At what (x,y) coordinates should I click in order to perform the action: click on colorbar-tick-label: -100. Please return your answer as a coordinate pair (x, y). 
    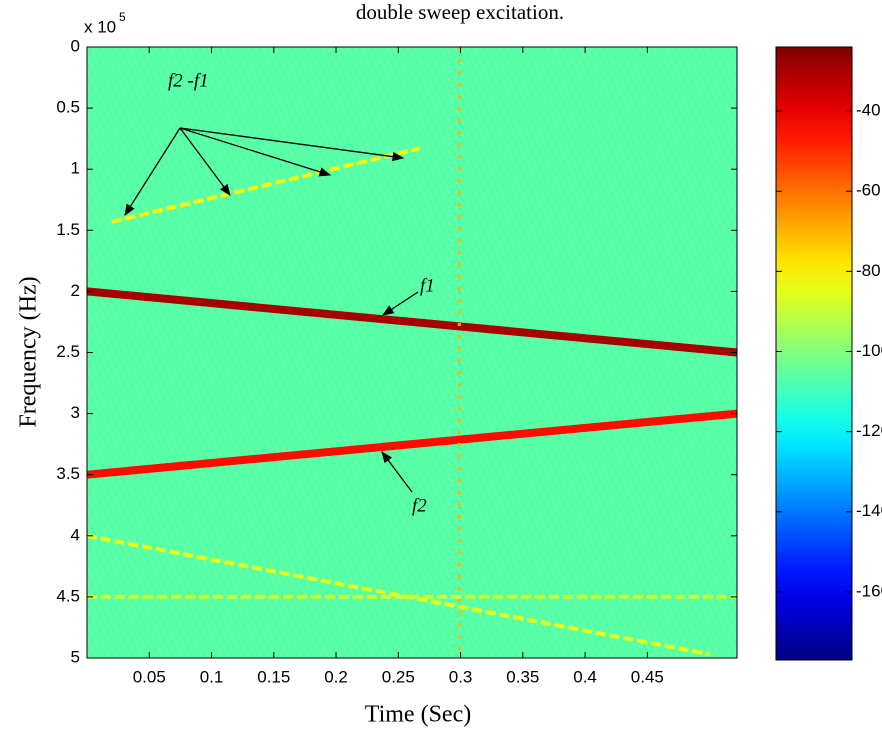
    Looking at the image, I should click on (869, 350).